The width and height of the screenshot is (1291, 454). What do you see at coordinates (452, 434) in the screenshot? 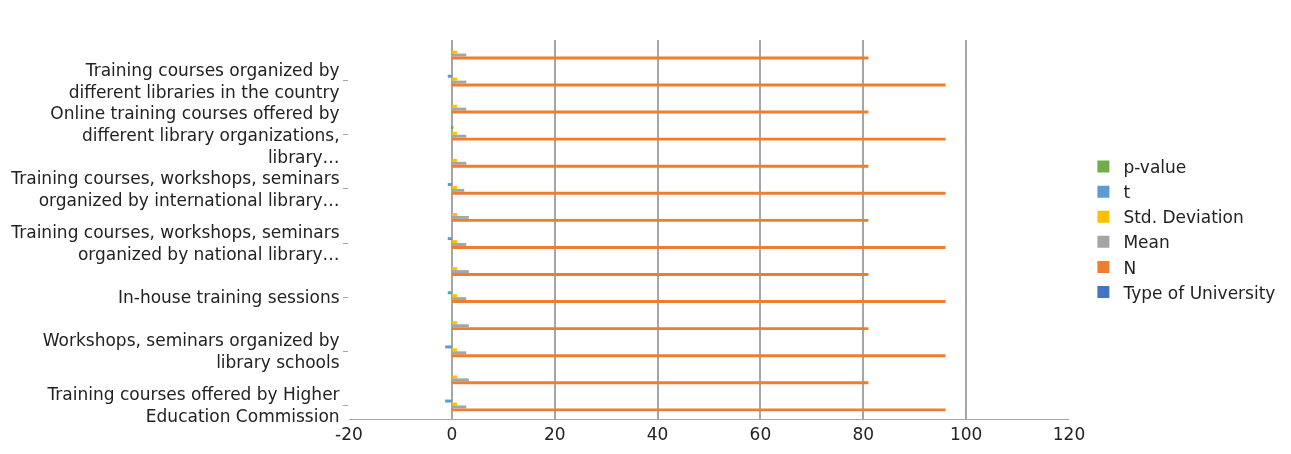
I see `x-tick-label: 0` at bounding box center [452, 434].